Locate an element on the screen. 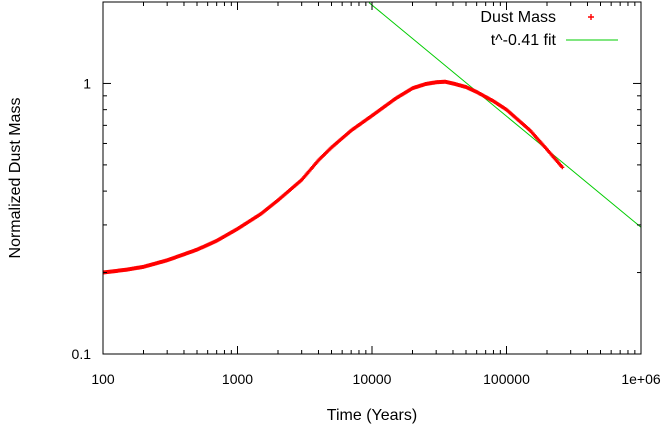 The width and height of the screenshot is (672, 432). y-tick-label: 1 is located at coordinates (87, 83).